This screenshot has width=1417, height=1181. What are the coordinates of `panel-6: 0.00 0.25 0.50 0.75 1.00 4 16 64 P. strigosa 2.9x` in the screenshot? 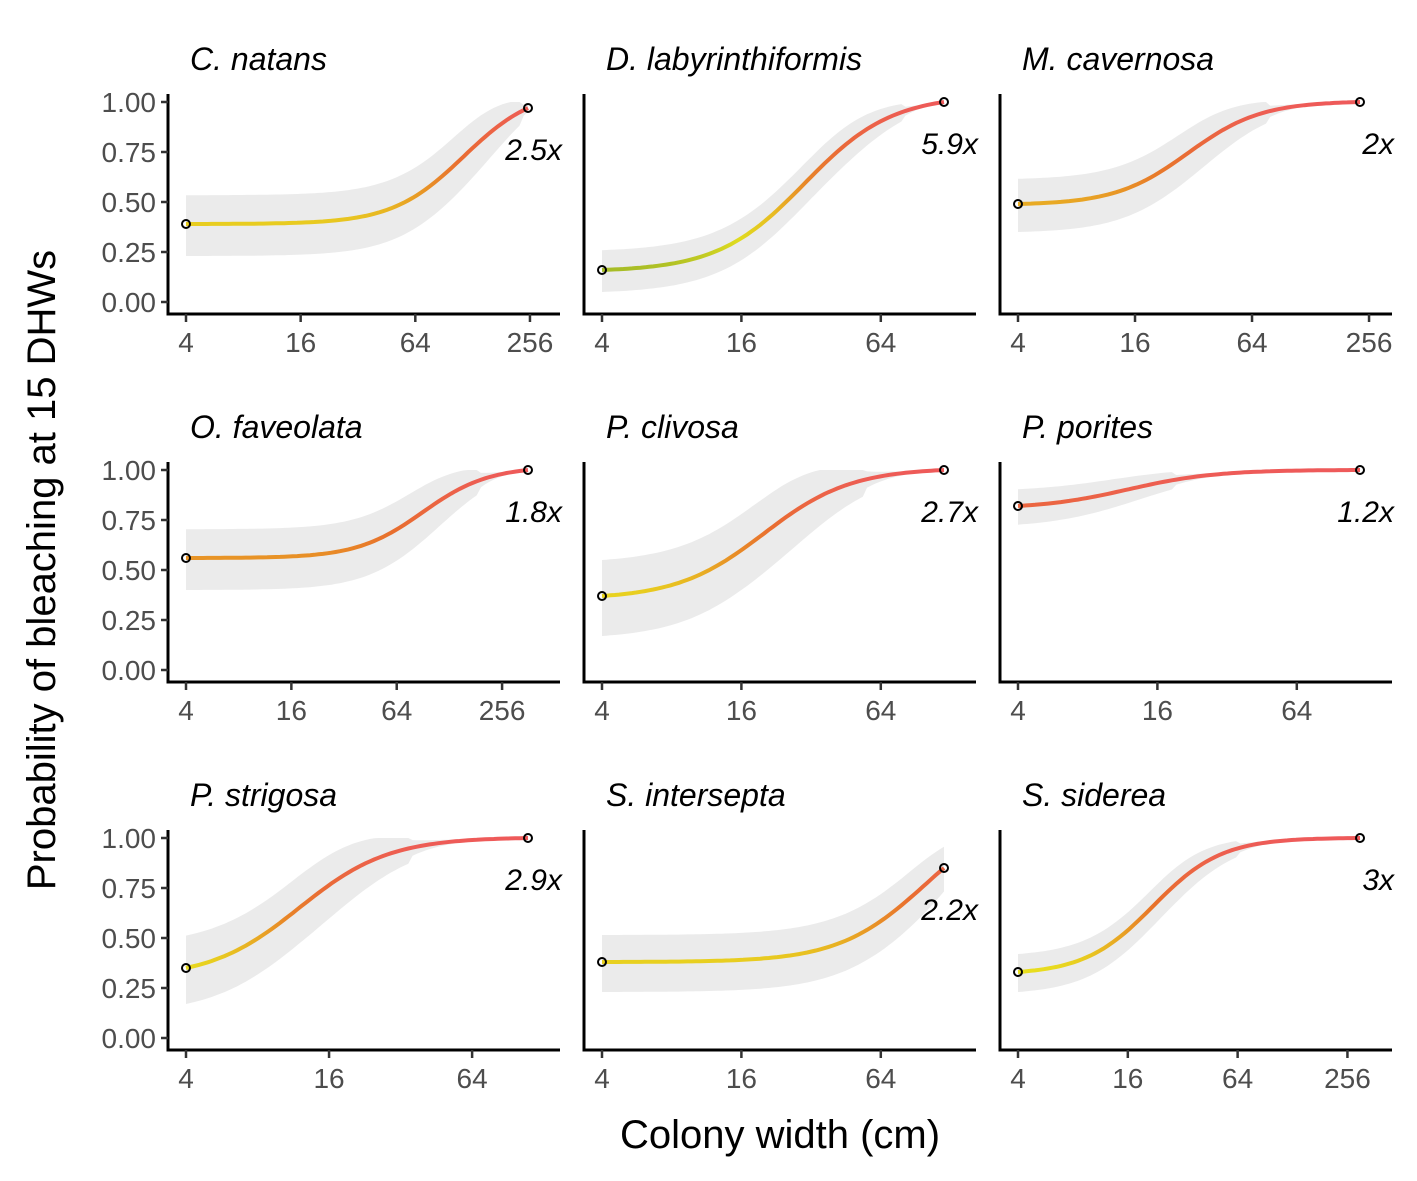 It's located at (332, 935).